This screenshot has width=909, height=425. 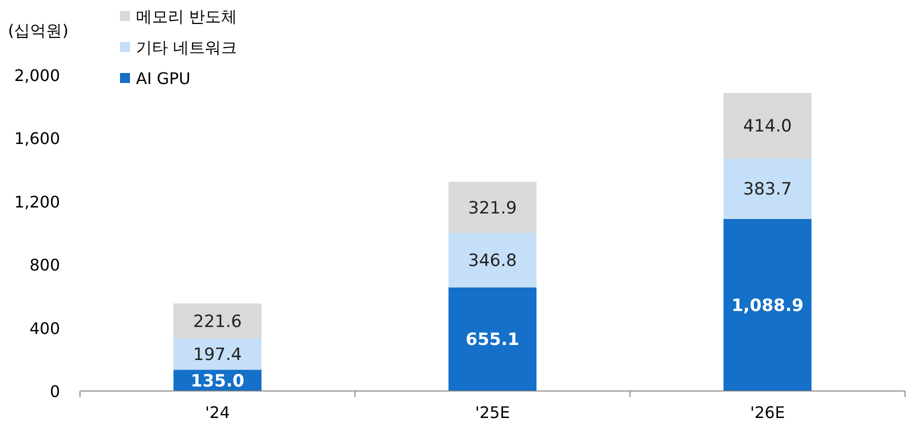 I want to click on data-label: 655.1, so click(x=493, y=340).